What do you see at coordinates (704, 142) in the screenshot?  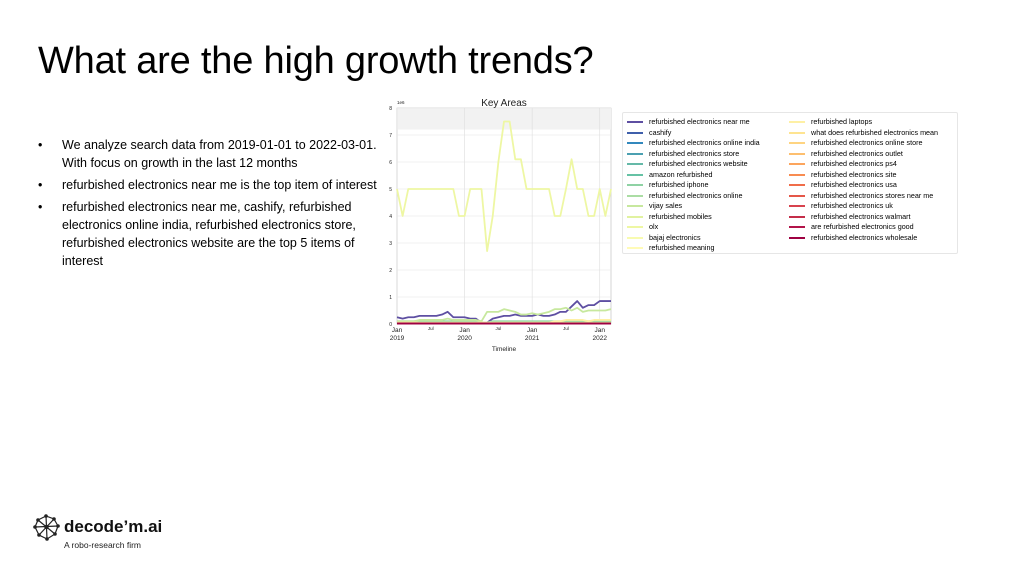 I see `legend-label: refurbished electronics online india` at bounding box center [704, 142].